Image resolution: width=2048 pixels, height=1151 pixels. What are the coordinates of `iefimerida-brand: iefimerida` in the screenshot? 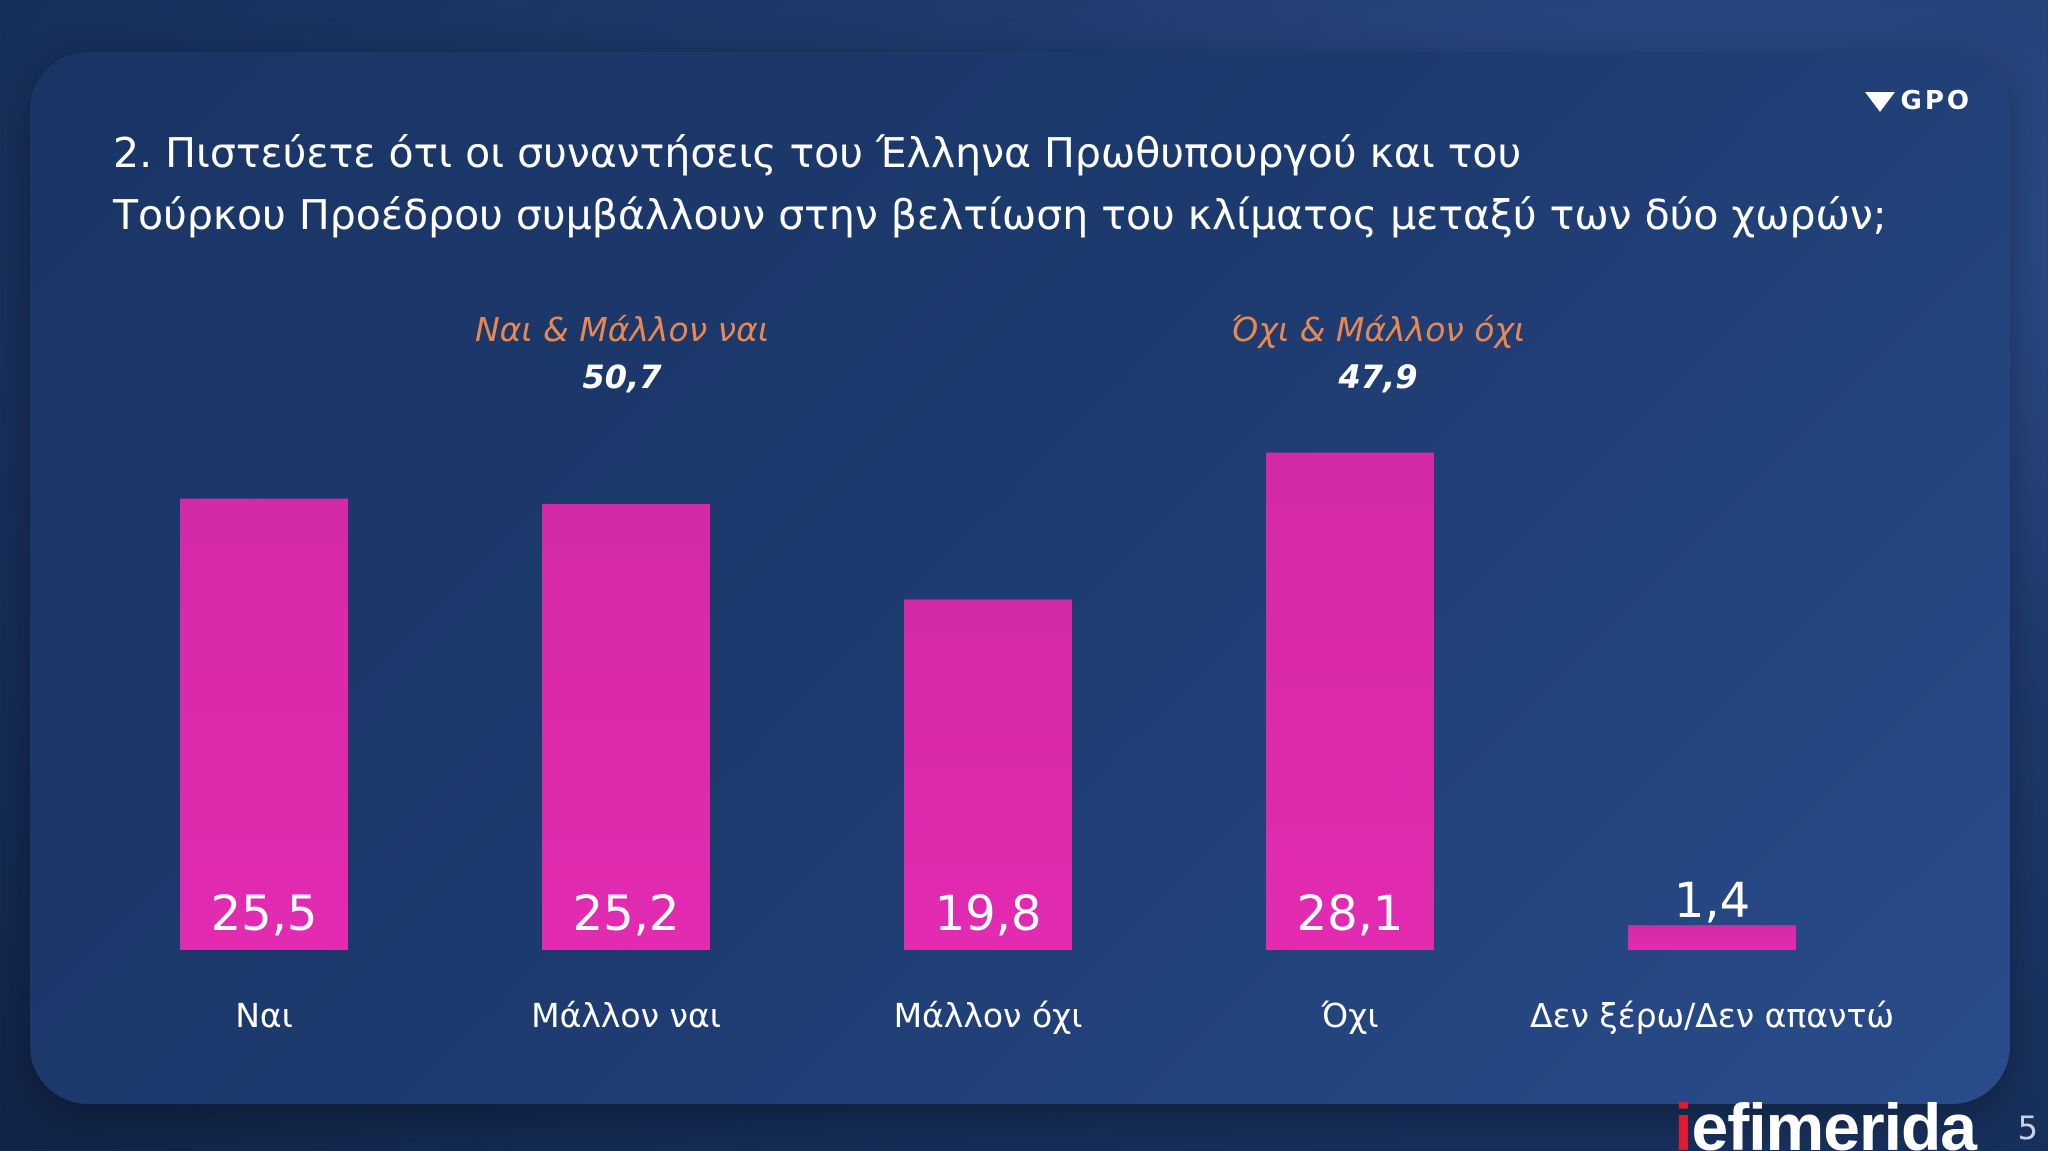 It's located at (1825, 1120).